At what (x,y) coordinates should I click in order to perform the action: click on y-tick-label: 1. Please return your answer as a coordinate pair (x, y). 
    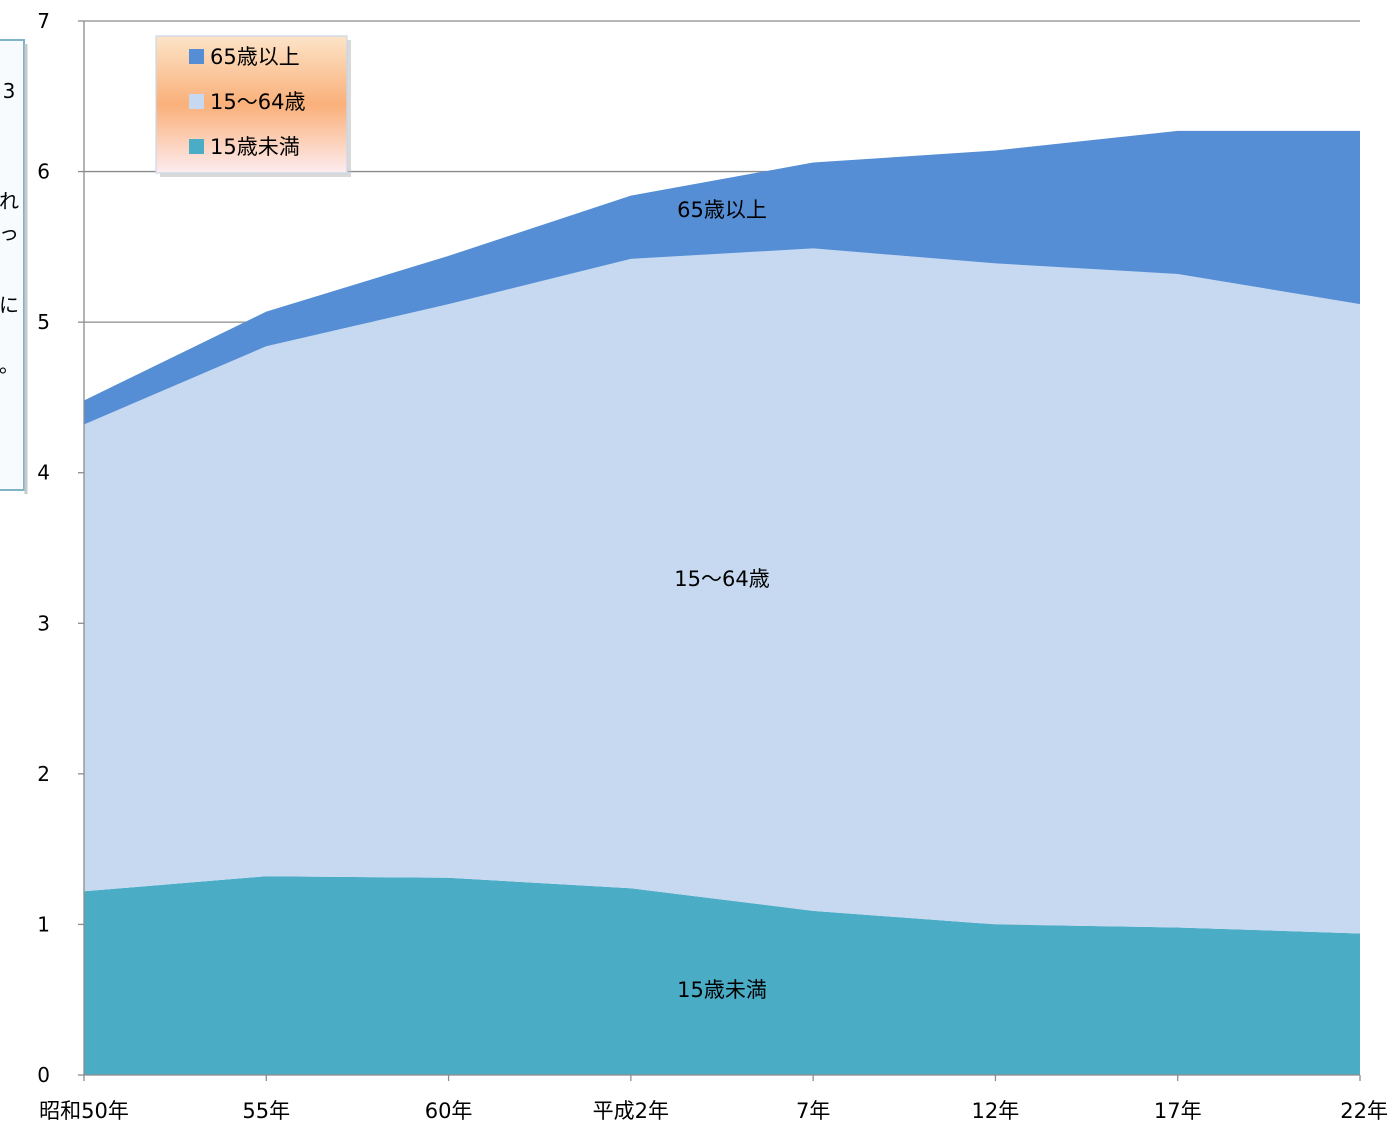
    Looking at the image, I should click on (43, 924).